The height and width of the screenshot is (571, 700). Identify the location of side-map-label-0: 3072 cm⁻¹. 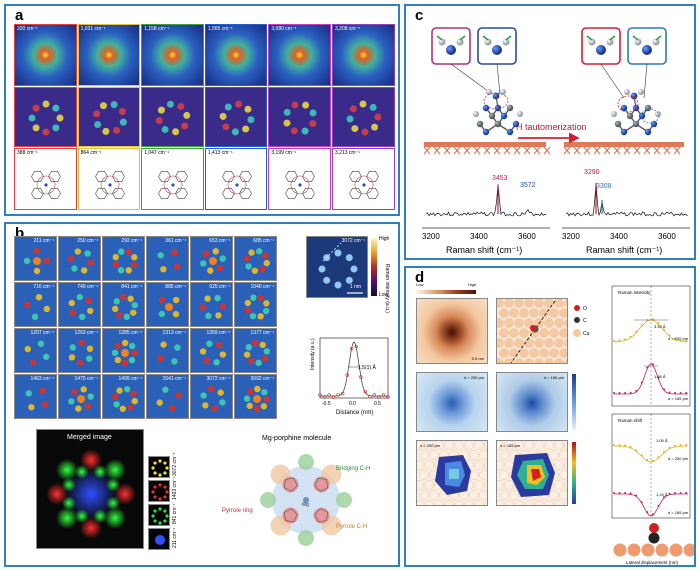
(175, 464).